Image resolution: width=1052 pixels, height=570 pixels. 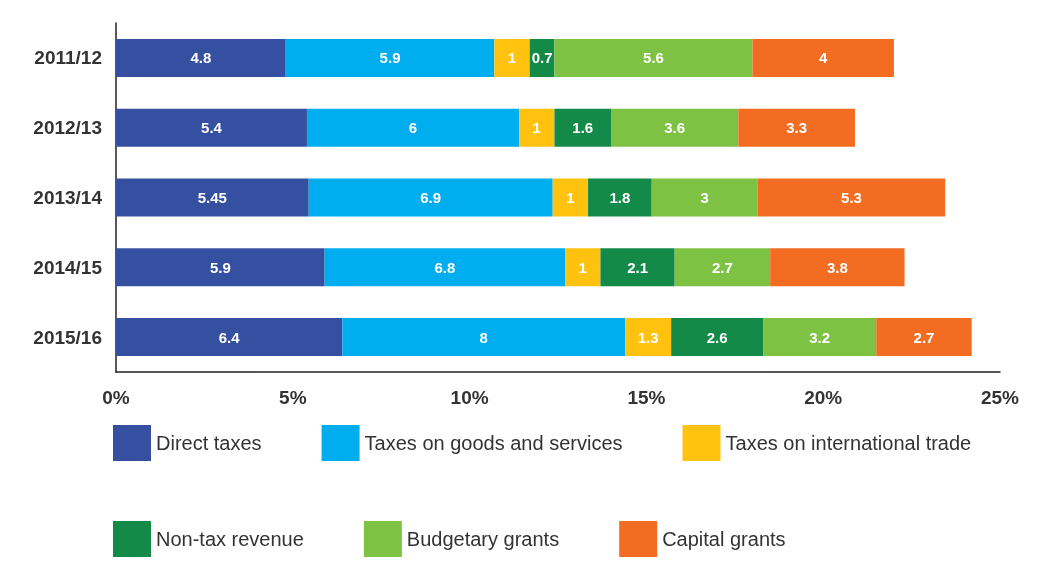 What do you see at coordinates (848, 443) in the screenshot?
I see `legend-label: Taxes on international trade` at bounding box center [848, 443].